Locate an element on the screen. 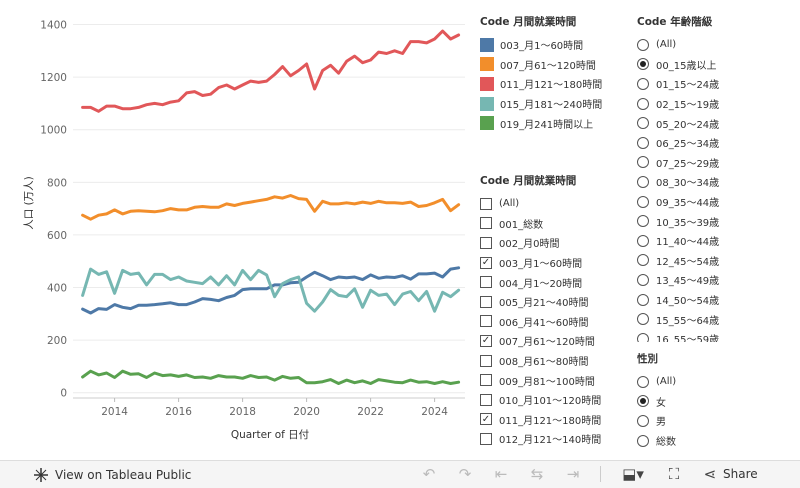 The image size is (800, 488). download-icon: ⬓▾ is located at coordinates (633, 474).